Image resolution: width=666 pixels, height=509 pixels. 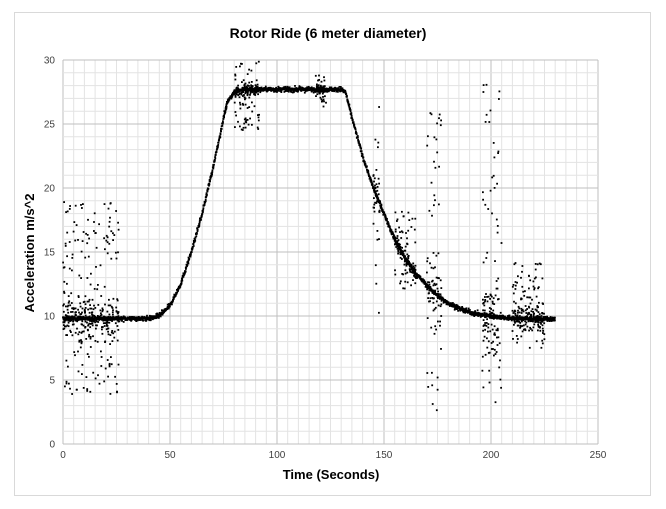 What do you see at coordinates (170, 455) in the screenshot?
I see `x-tick-label: 50` at bounding box center [170, 455].